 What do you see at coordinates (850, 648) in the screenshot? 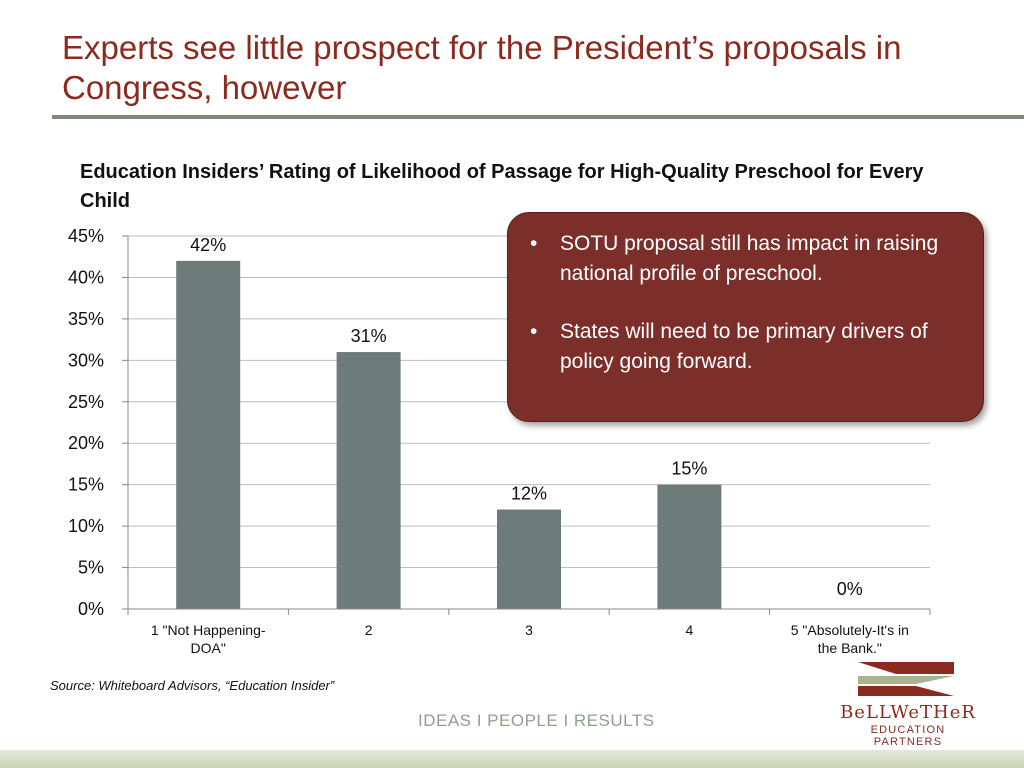
I see `x-tick-label-line: the Bank."` at bounding box center [850, 648].